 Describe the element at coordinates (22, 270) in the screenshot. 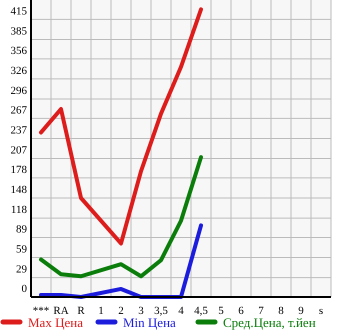

I see `y-tick-label: 29` at that location.